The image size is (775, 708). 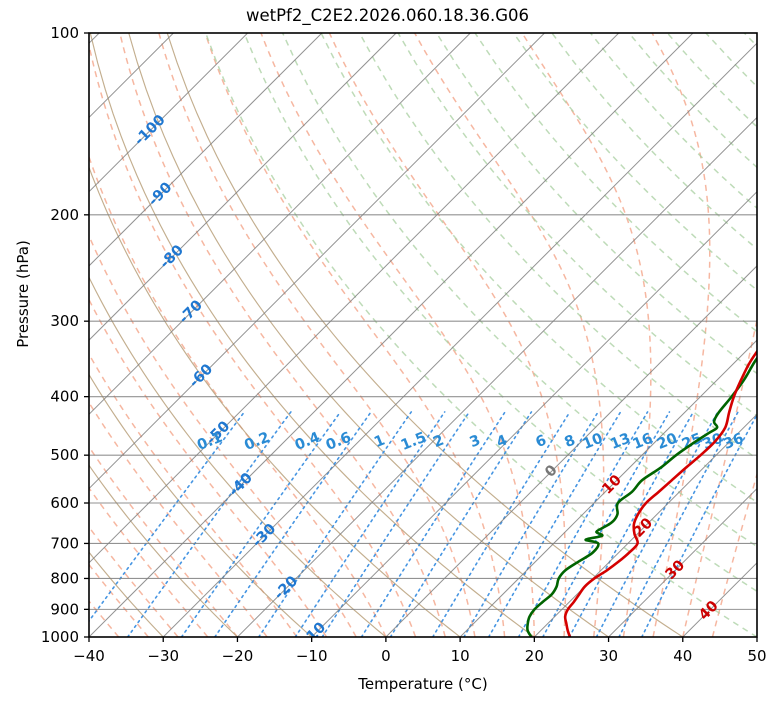 I want to click on x-tick-labels: −40 −30 −20 −10 0 10 20 30 40 50, so click(x=420, y=651).